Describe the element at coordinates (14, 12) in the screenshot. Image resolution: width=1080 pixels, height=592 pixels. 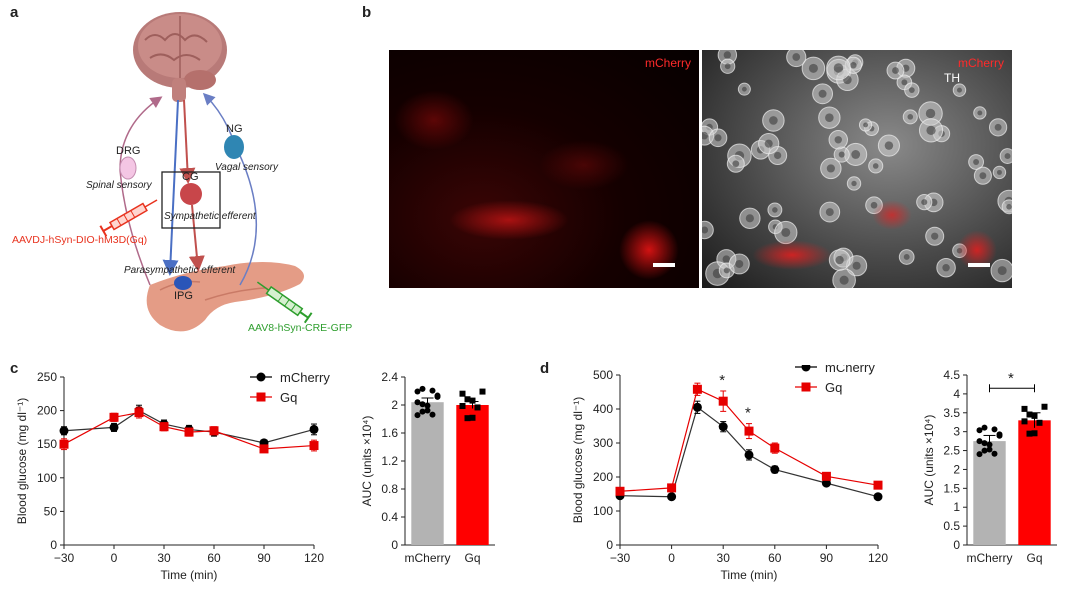
I see `panel-label-a: a` at that location.